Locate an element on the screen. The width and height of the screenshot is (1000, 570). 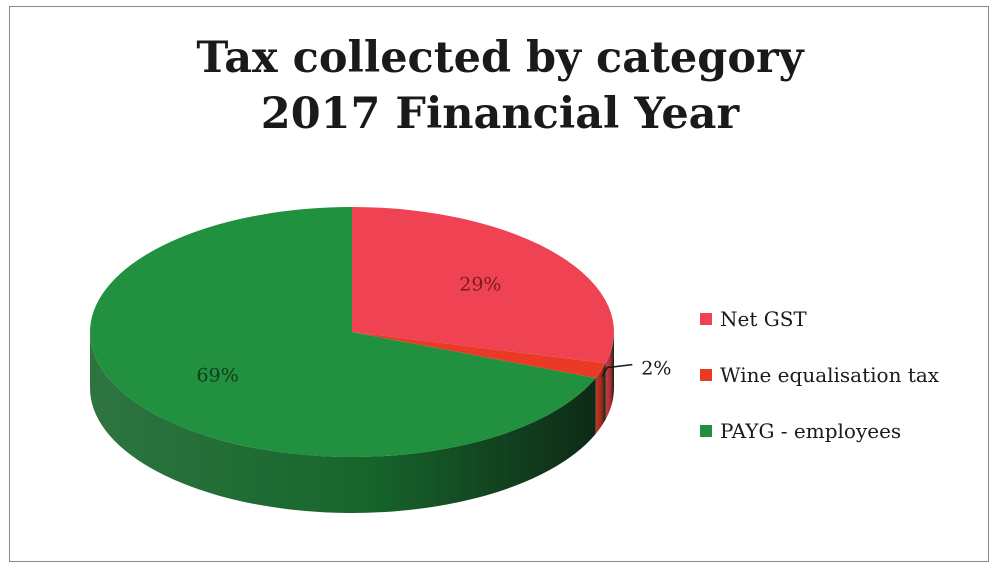
legend-label-net-gst: Net GST is located at coordinates (763, 319).